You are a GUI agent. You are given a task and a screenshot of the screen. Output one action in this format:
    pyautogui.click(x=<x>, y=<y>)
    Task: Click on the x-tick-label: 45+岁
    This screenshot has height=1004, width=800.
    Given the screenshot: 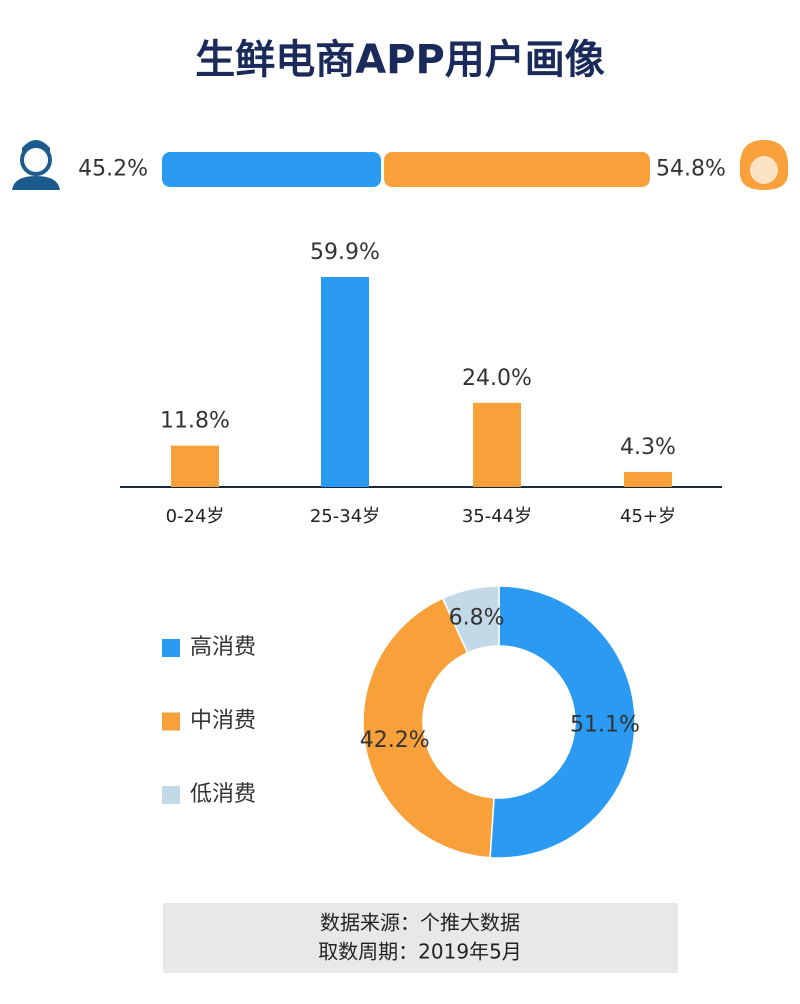 What is the action you would take?
    pyautogui.click(x=648, y=516)
    